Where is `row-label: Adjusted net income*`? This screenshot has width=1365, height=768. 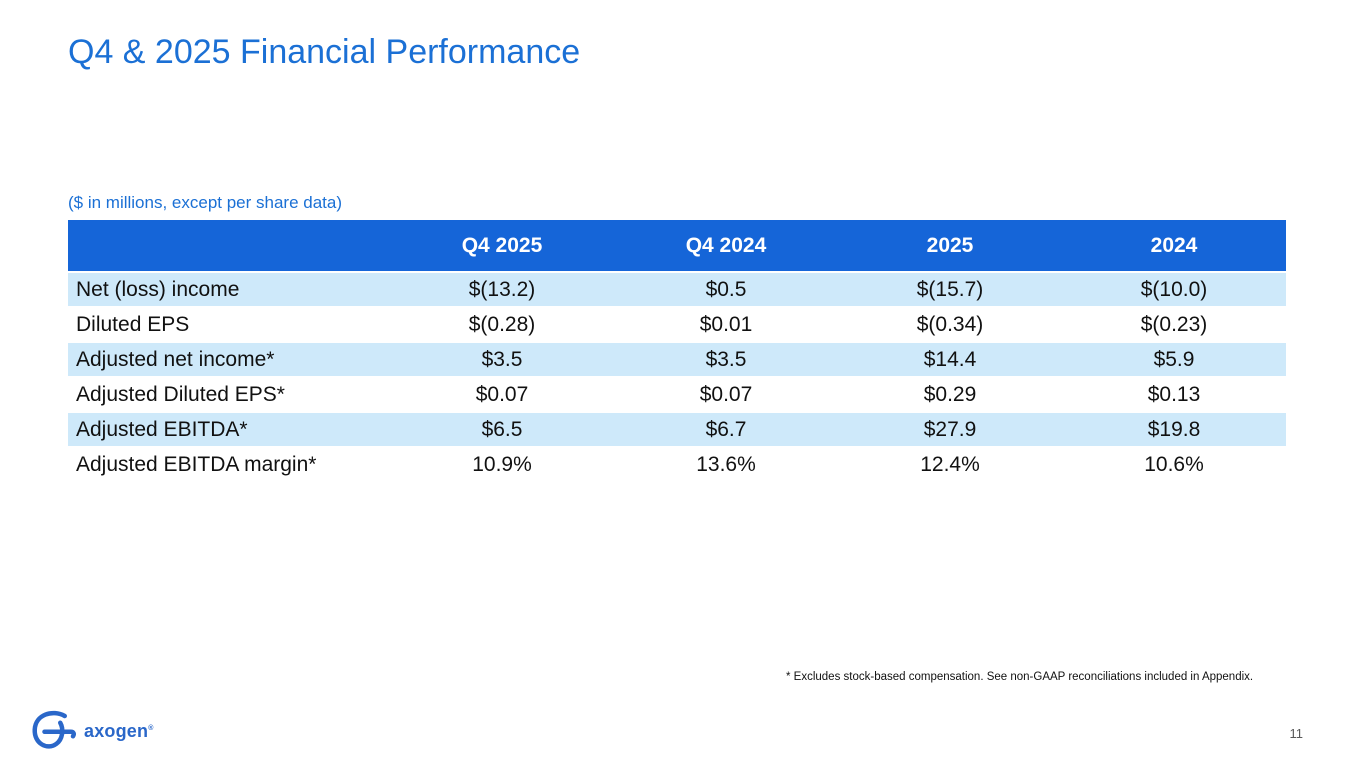
row-label: Adjusted net income* is located at coordinates (175, 359).